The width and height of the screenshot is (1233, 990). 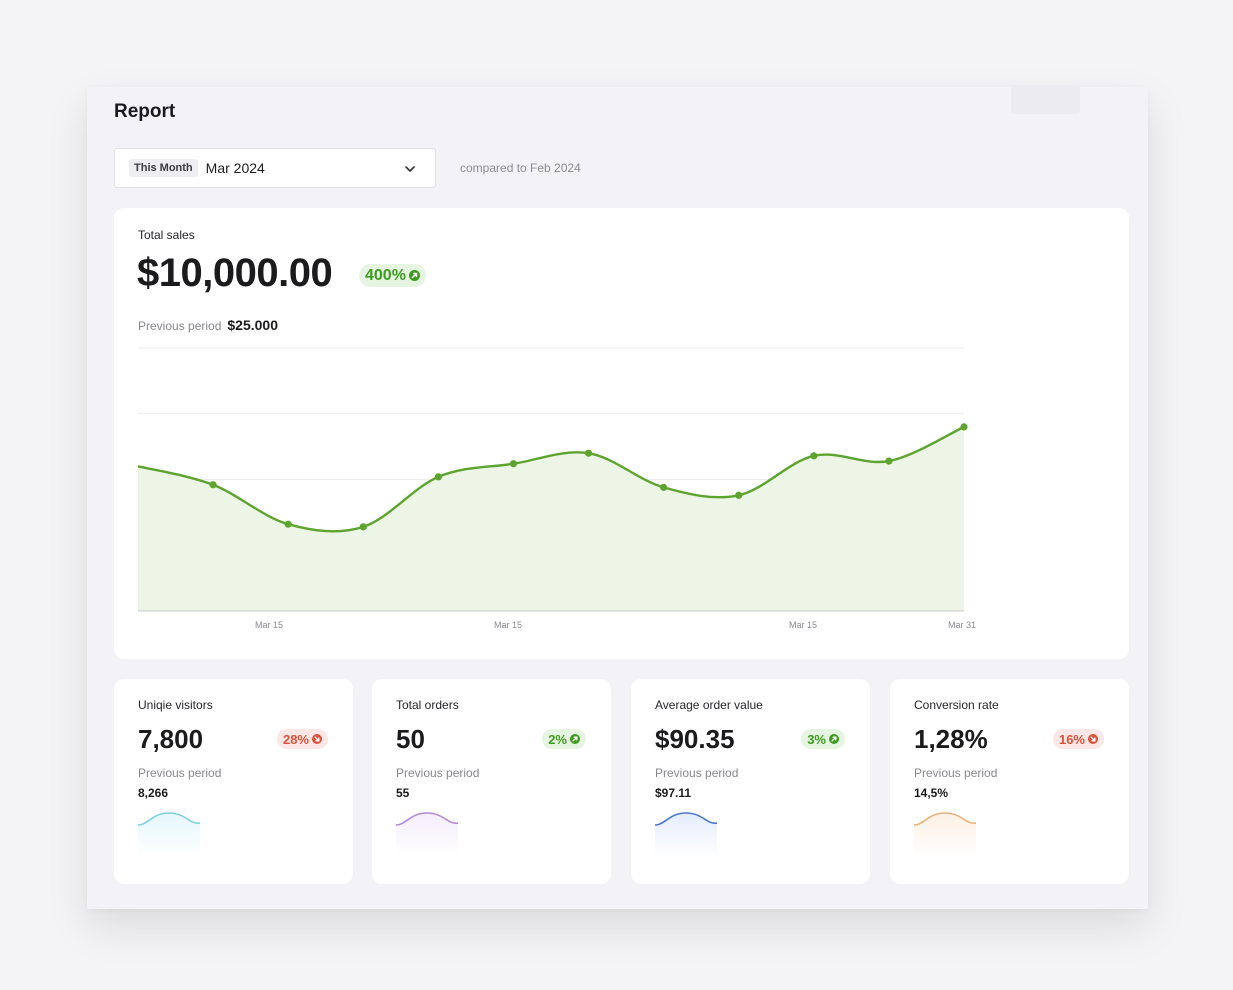 I want to click on stat-change: 28%, so click(x=295, y=739).